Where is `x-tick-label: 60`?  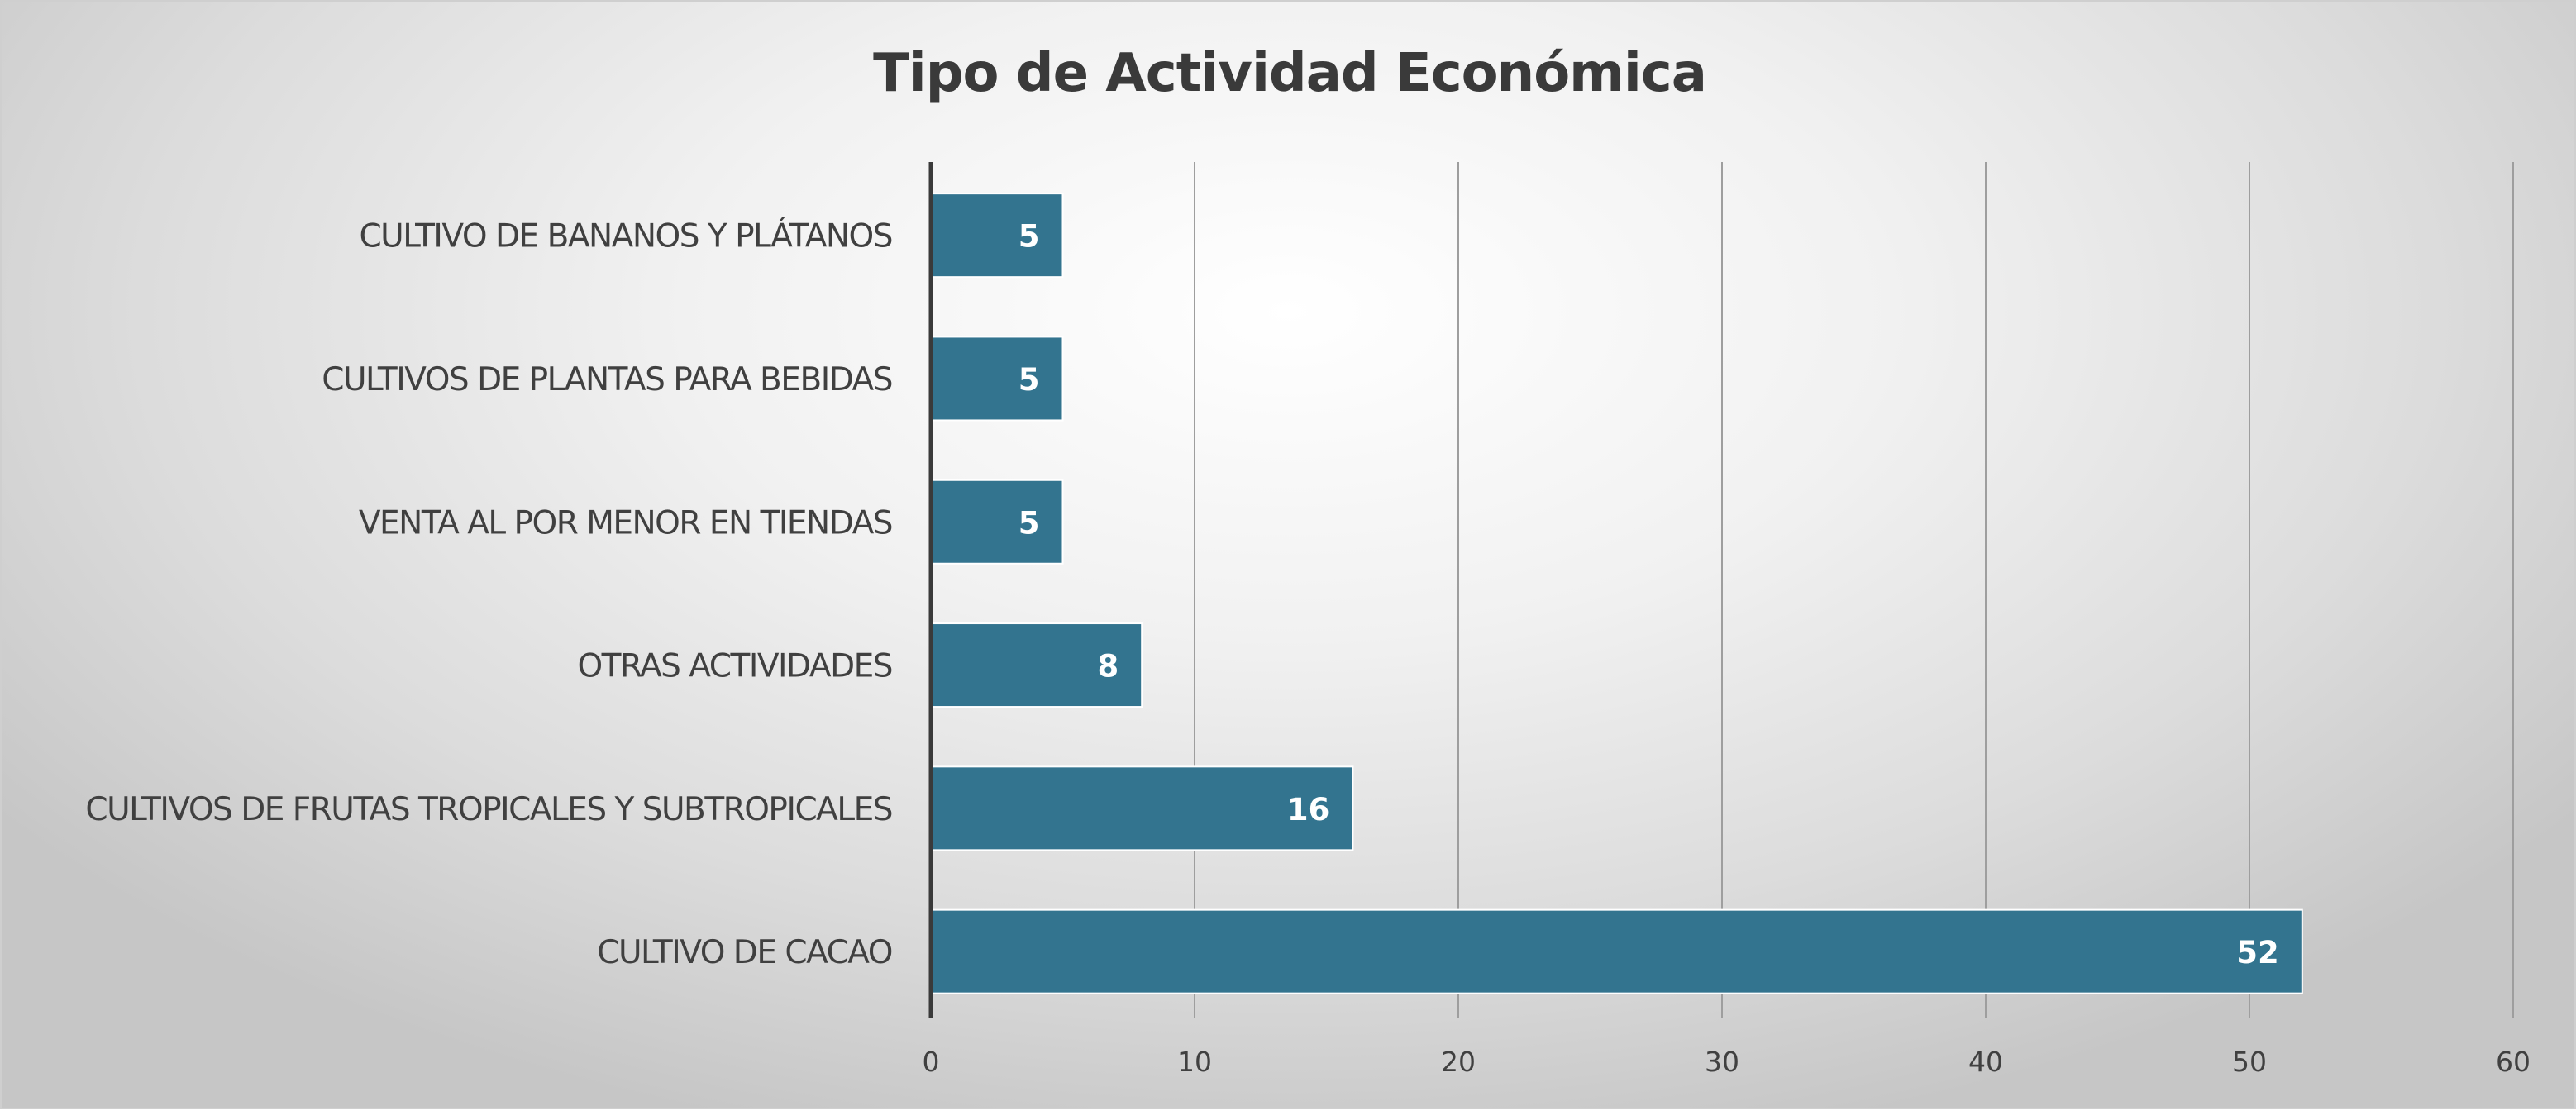 x-tick-label: 60 is located at coordinates (2513, 1062).